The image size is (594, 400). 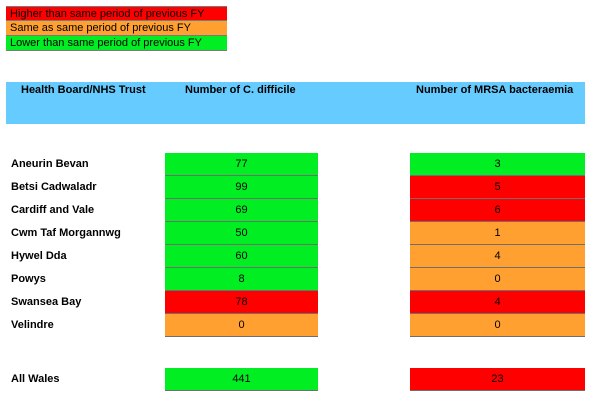 I want to click on row-label: Velindre, so click(x=32, y=325).